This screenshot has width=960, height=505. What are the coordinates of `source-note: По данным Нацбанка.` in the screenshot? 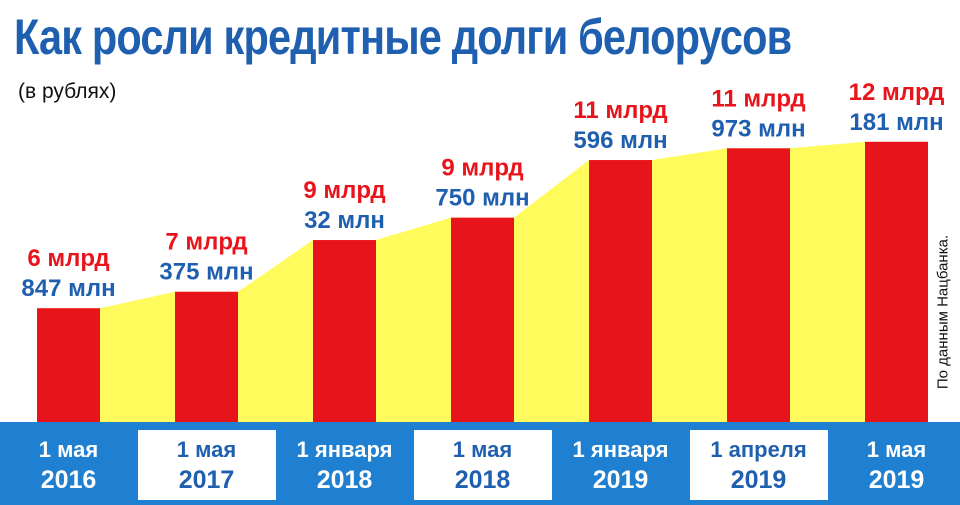 It's located at (943, 312).